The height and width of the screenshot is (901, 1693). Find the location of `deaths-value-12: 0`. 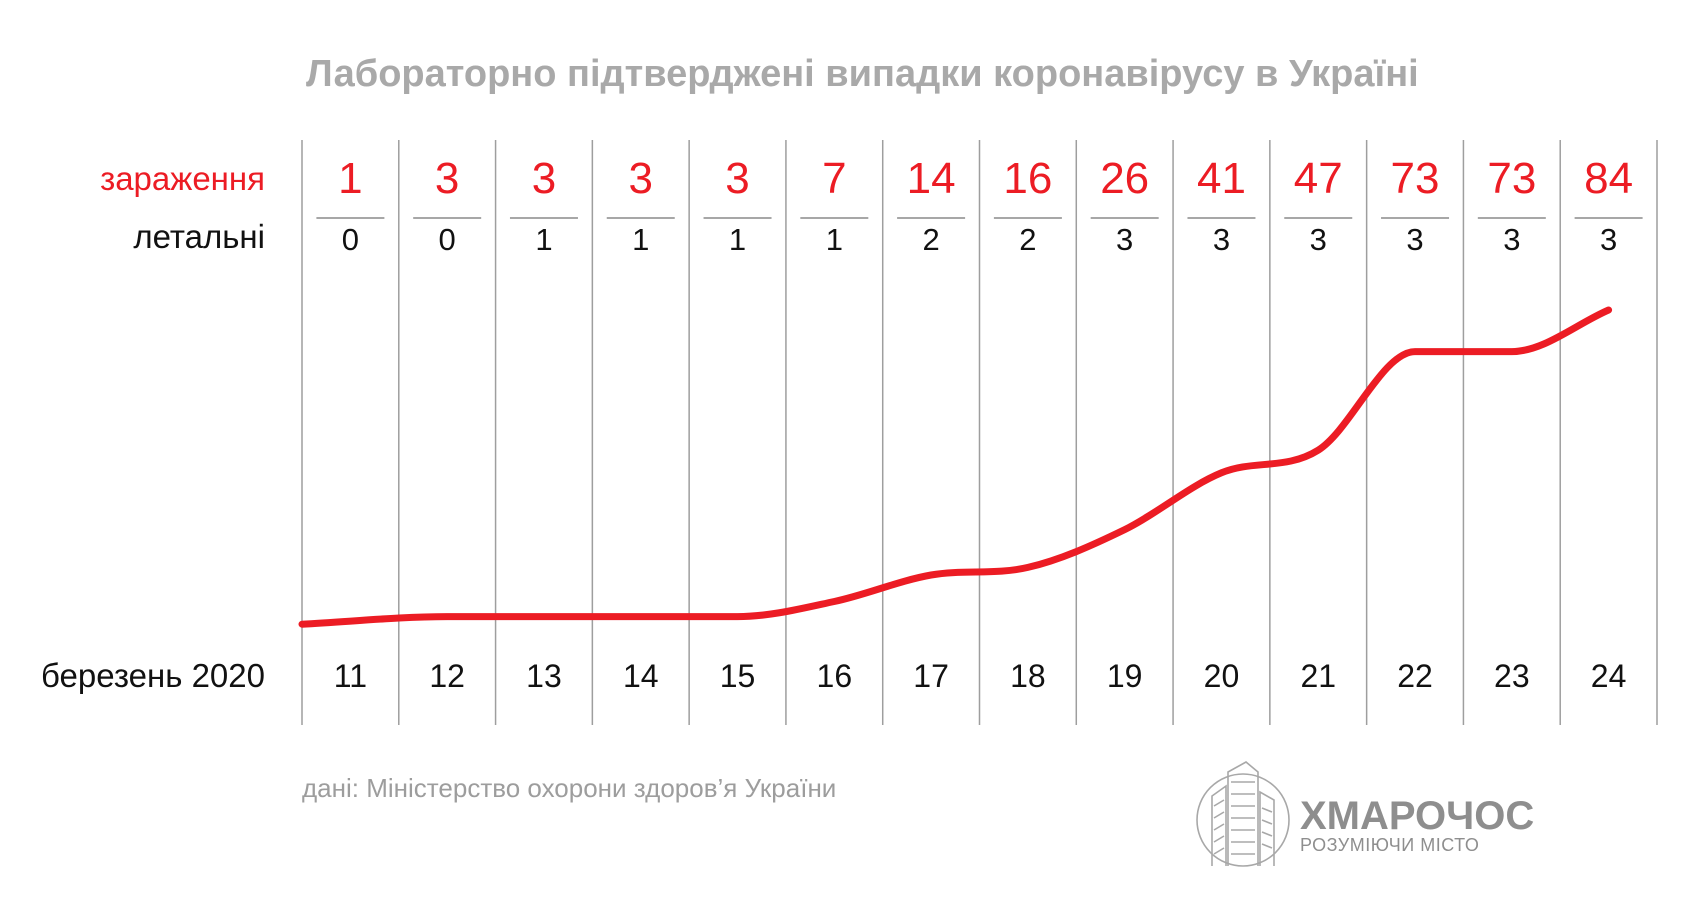

deaths-value-12: 0 is located at coordinates (447, 239).